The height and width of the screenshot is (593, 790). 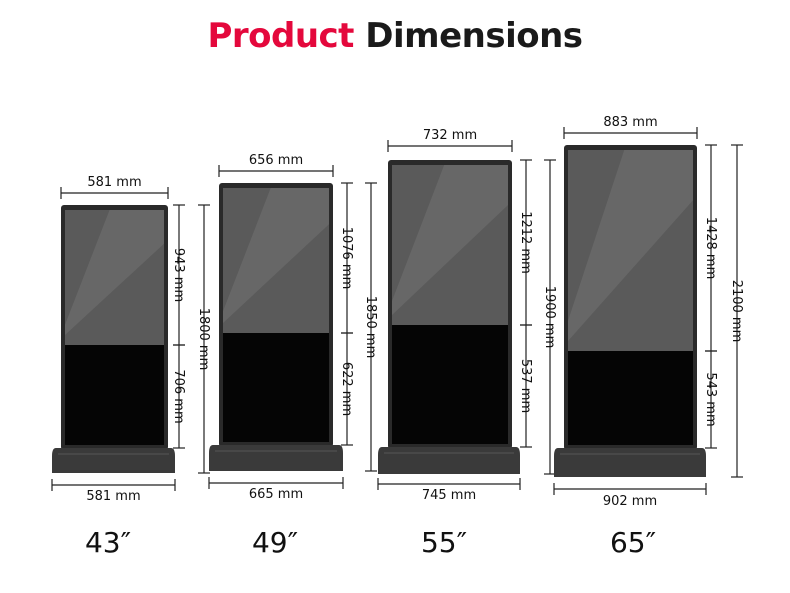 I want to click on upper-height-label: 1076 mm, so click(x=346, y=258).